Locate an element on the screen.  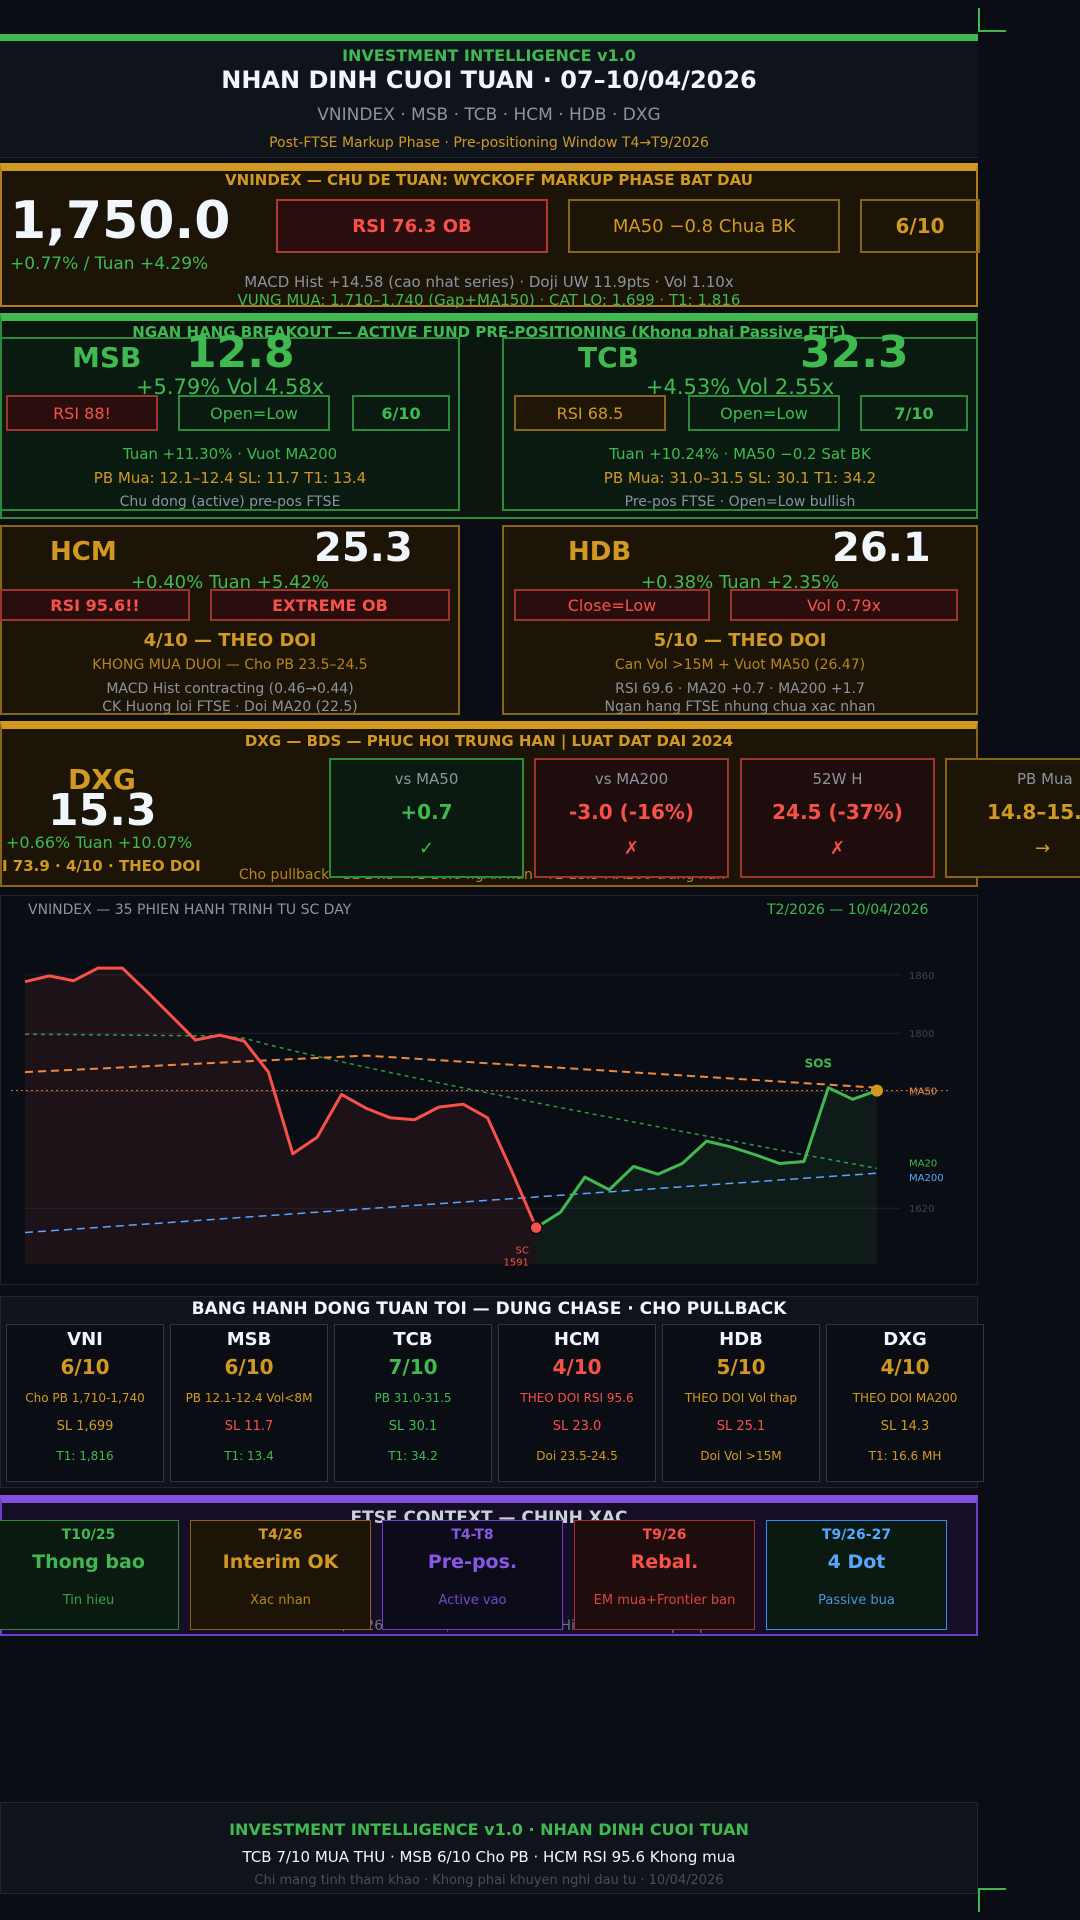
action-card-score: 4/10 is located at coordinates (905, 1367).